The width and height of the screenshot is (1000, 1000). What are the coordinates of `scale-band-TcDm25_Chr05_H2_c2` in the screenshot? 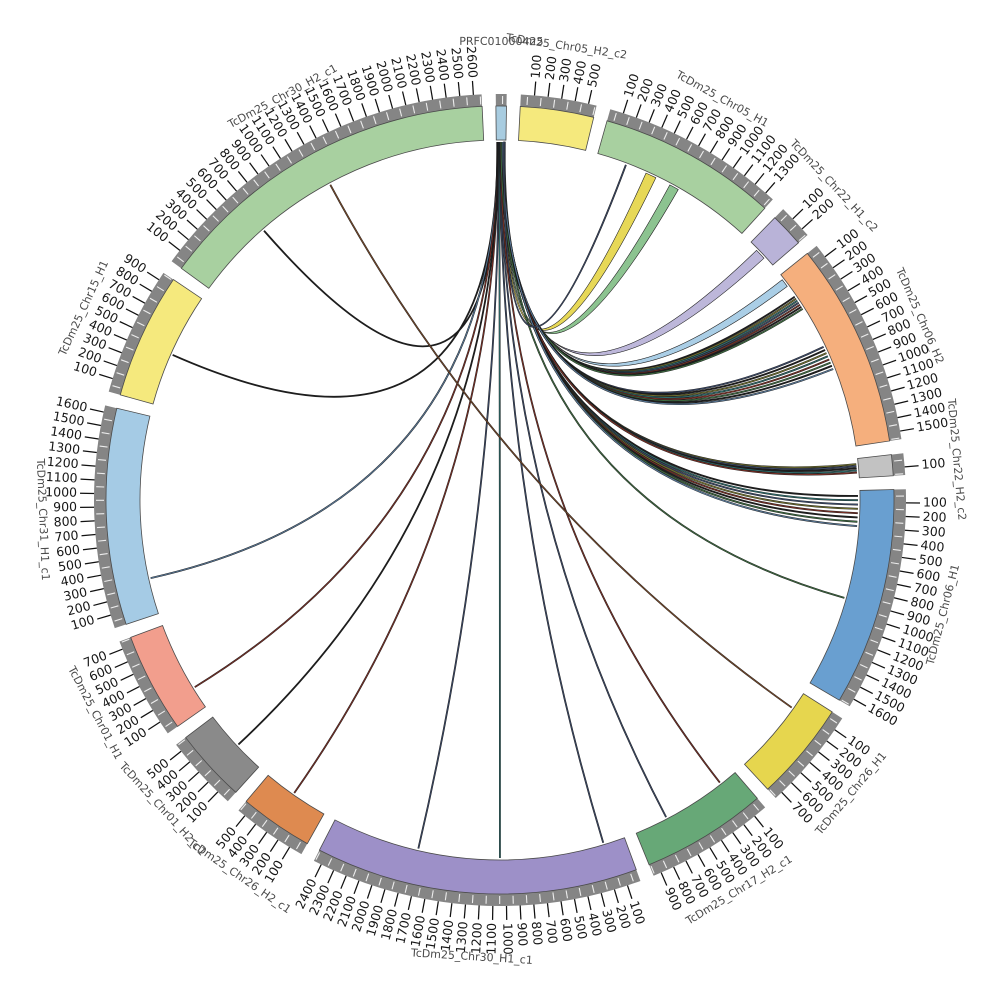 It's located at (558, 106).